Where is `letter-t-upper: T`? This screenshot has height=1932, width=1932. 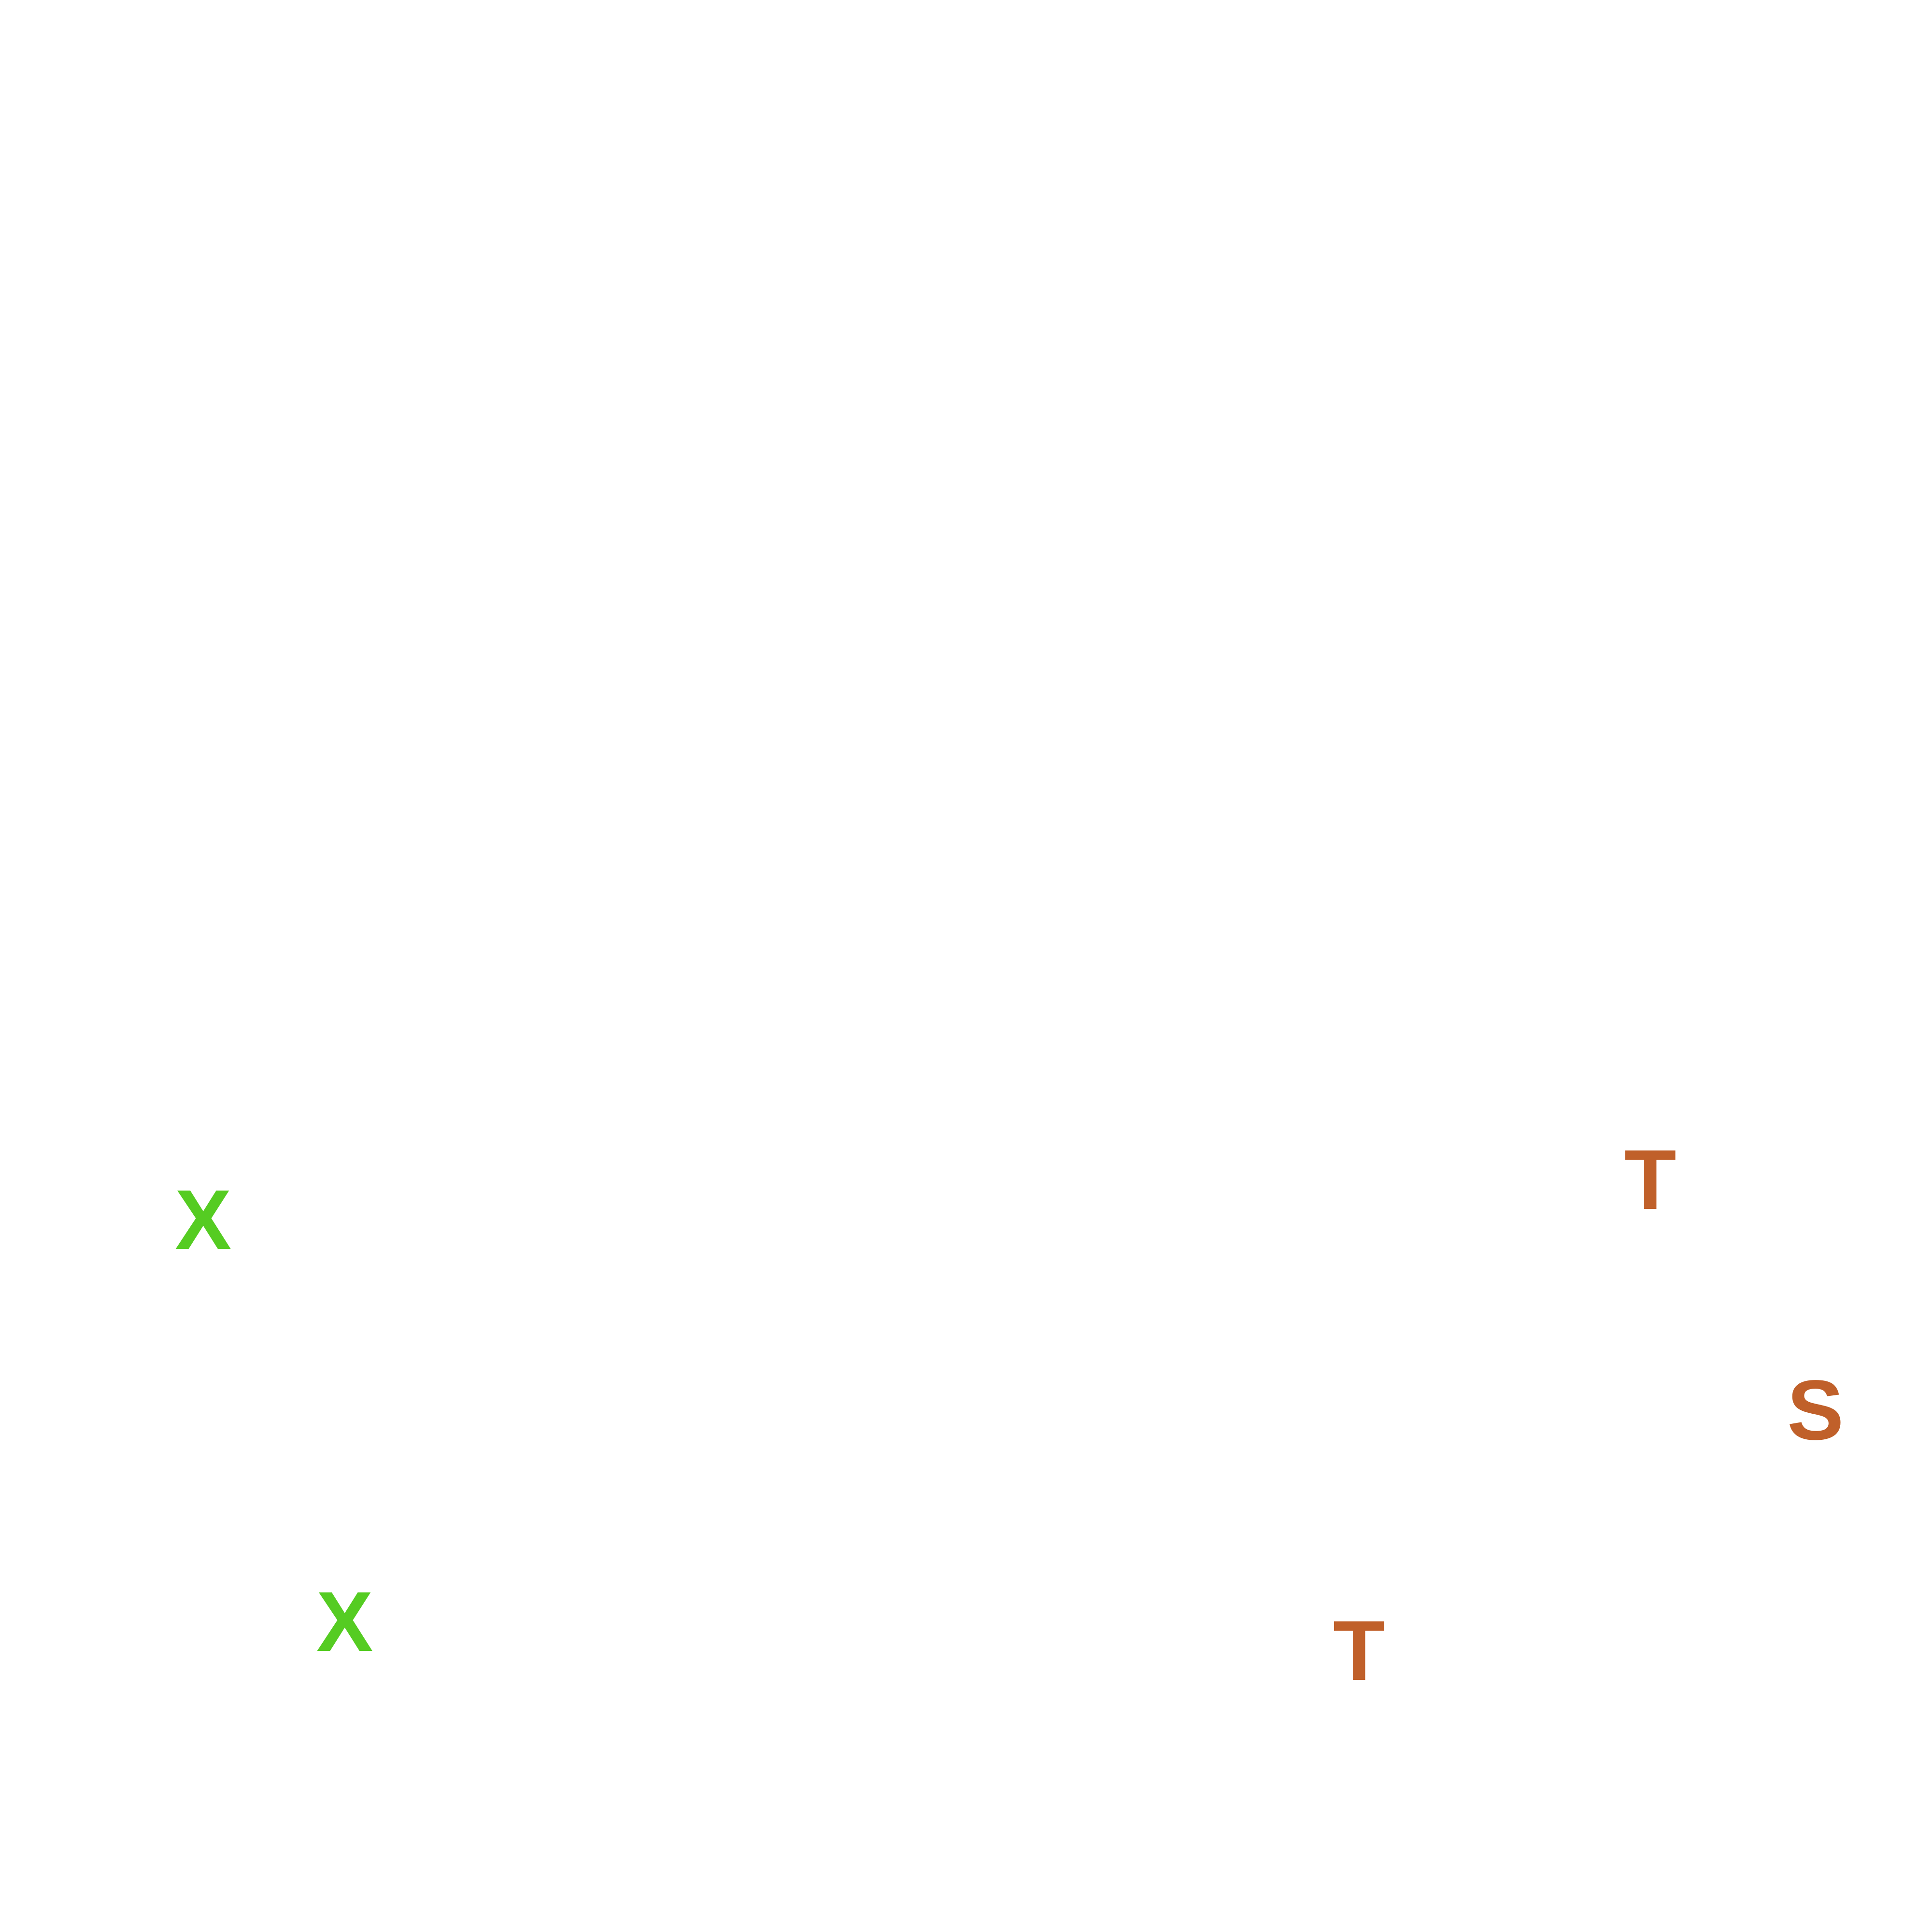
letter-t-upper: T is located at coordinates (1650, 1179).